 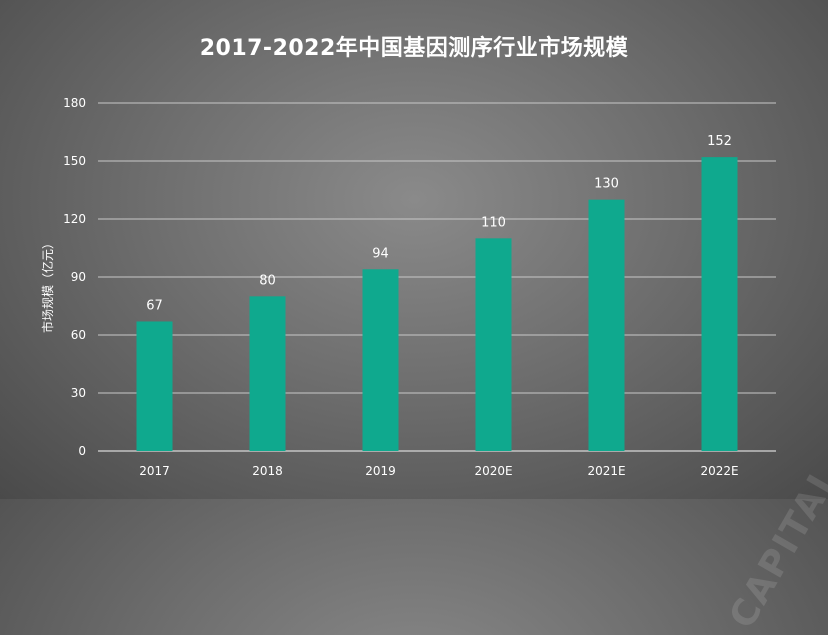 What do you see at coordinates (719, 471) in the screenshot?
I see `x-tick-label: 2022E` at bounding box center [719, 471].